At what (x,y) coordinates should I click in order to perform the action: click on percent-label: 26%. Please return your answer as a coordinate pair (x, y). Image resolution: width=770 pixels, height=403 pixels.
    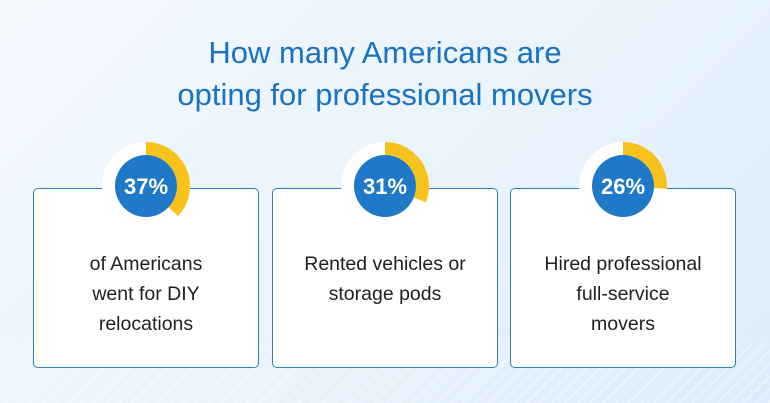
    Looking at the image, I should click on (623, 186).